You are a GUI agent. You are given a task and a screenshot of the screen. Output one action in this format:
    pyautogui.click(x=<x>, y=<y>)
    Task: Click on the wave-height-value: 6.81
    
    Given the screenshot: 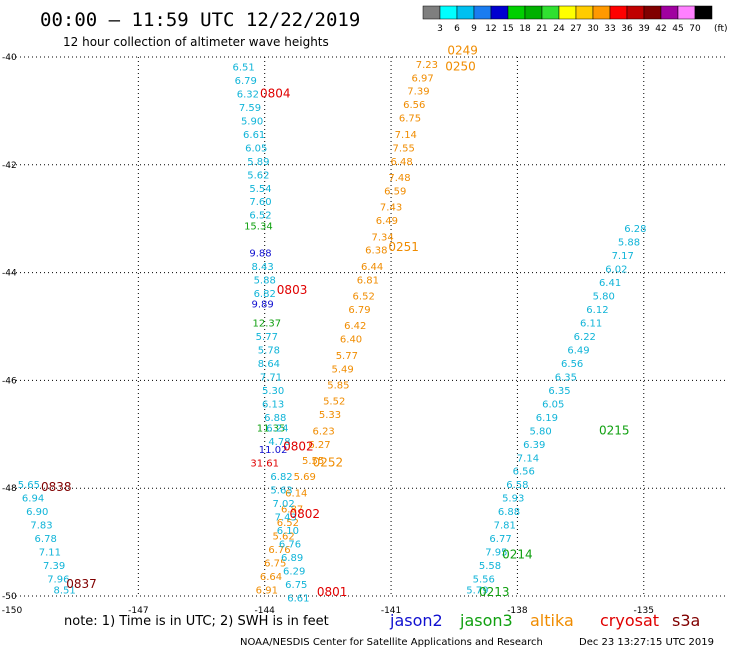 What is the action you would take?
    pyautogui.click(x=368, y=280)
    